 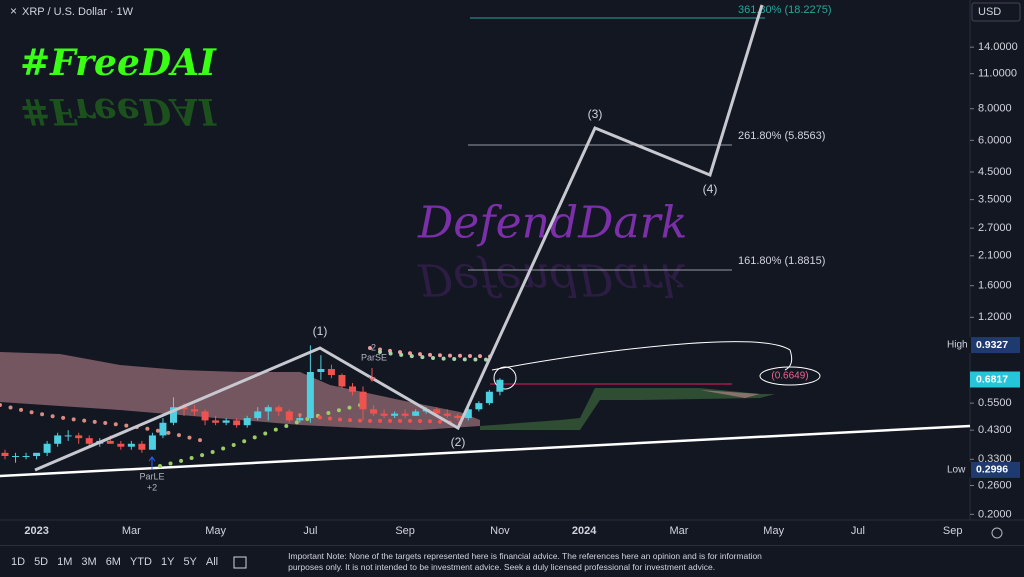 I want to click on range-button: 1M, so click(x=65, y=561).